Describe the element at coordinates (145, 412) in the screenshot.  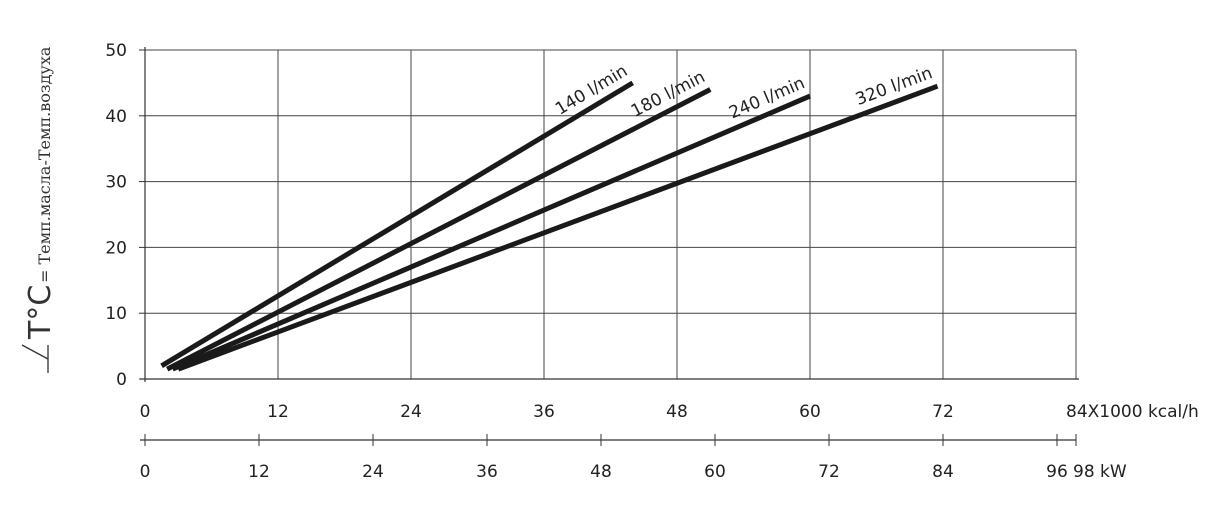
I see `x-tick-label: 0` at that location.